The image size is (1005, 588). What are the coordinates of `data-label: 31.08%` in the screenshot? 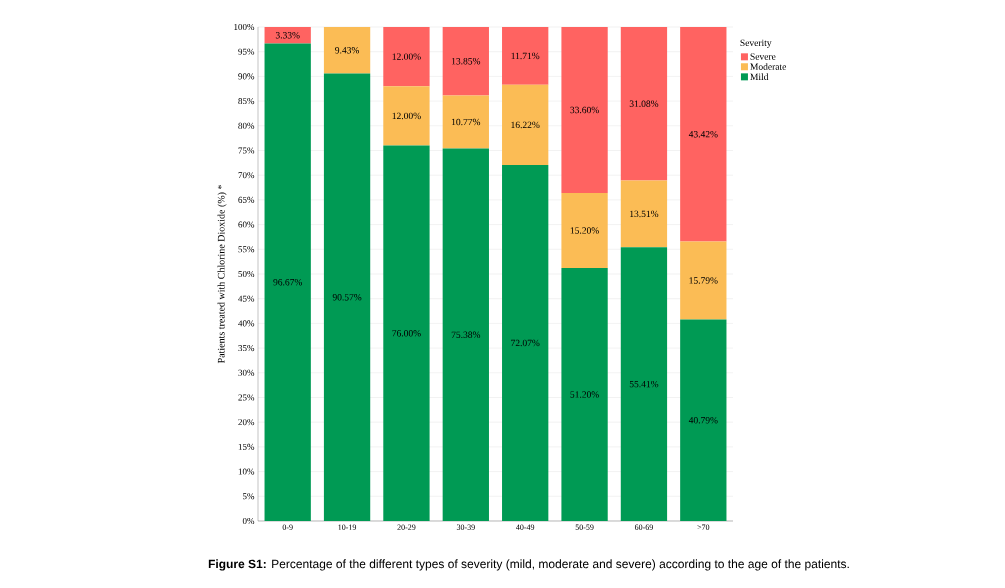 It's located at (644, 103).